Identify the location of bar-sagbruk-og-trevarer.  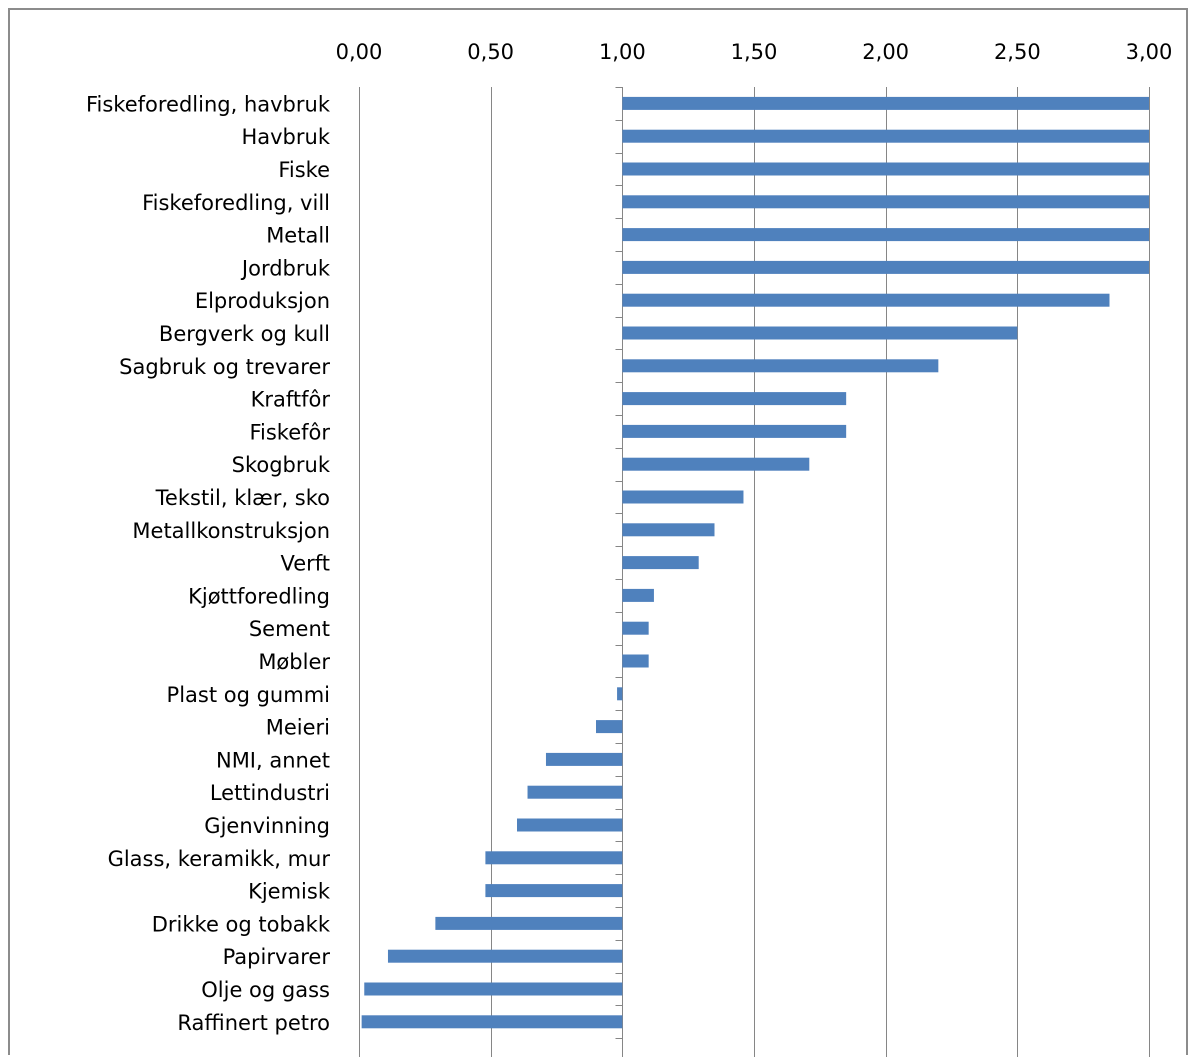
(780, 366).